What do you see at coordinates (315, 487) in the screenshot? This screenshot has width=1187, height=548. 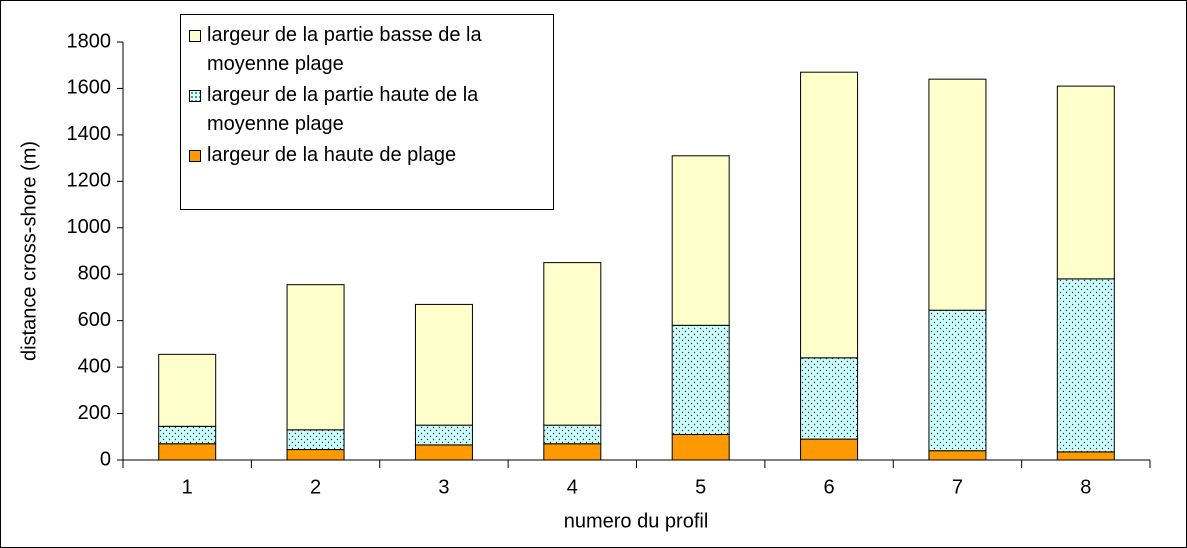 I see `x-tick-label: 2` at bounding box center [315, 487].